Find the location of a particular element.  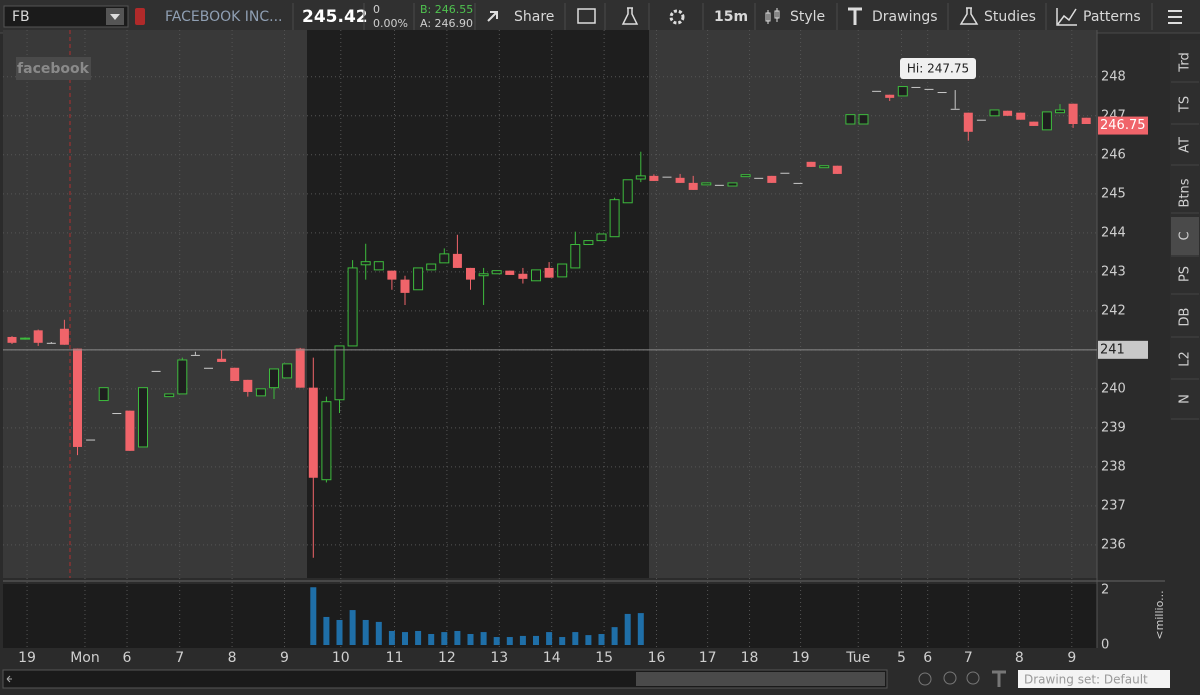

style-icon is located at coordinates (772, 16).